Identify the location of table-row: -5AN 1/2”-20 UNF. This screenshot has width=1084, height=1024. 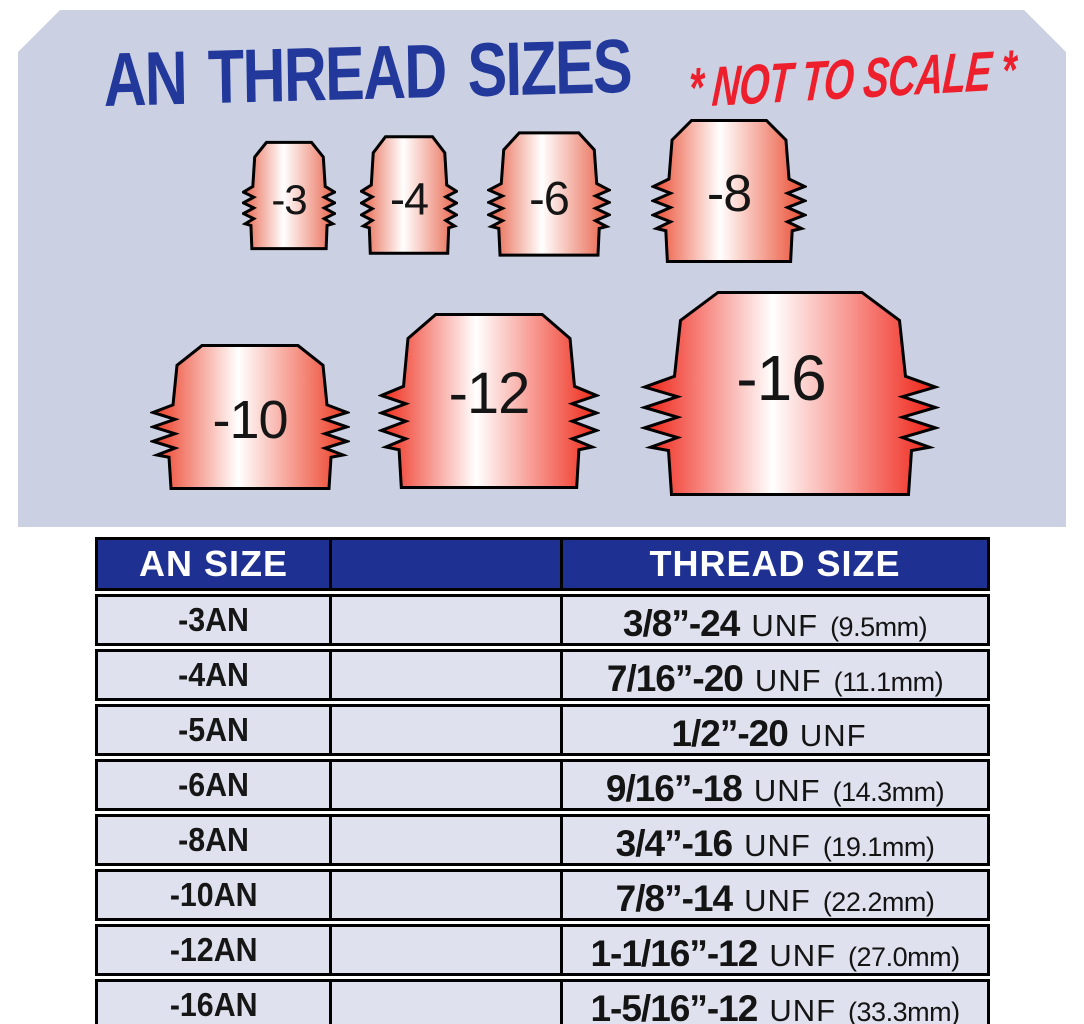
(542, 730).